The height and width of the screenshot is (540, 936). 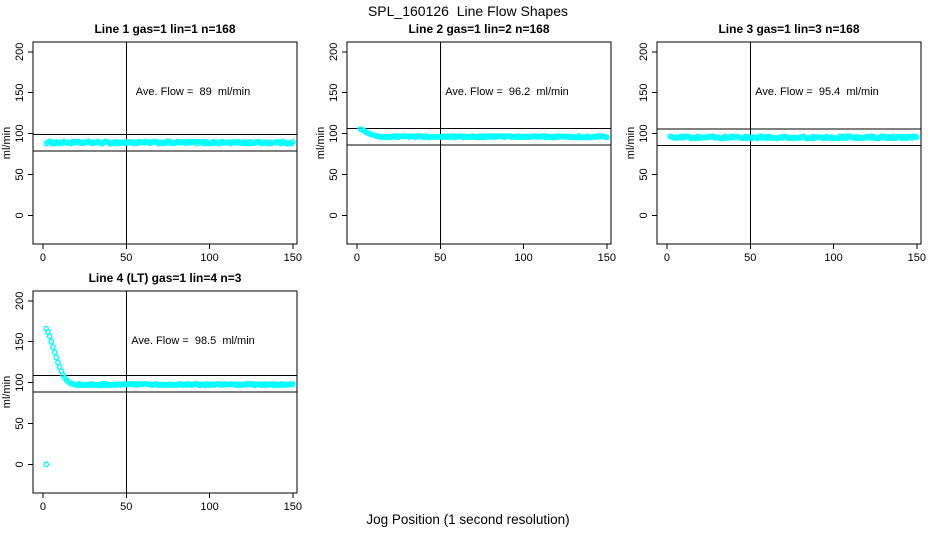 I want to click on scatter-plot-line4: 0 50 100 150 0 50 100 150 200, so click(x=158, y=401).